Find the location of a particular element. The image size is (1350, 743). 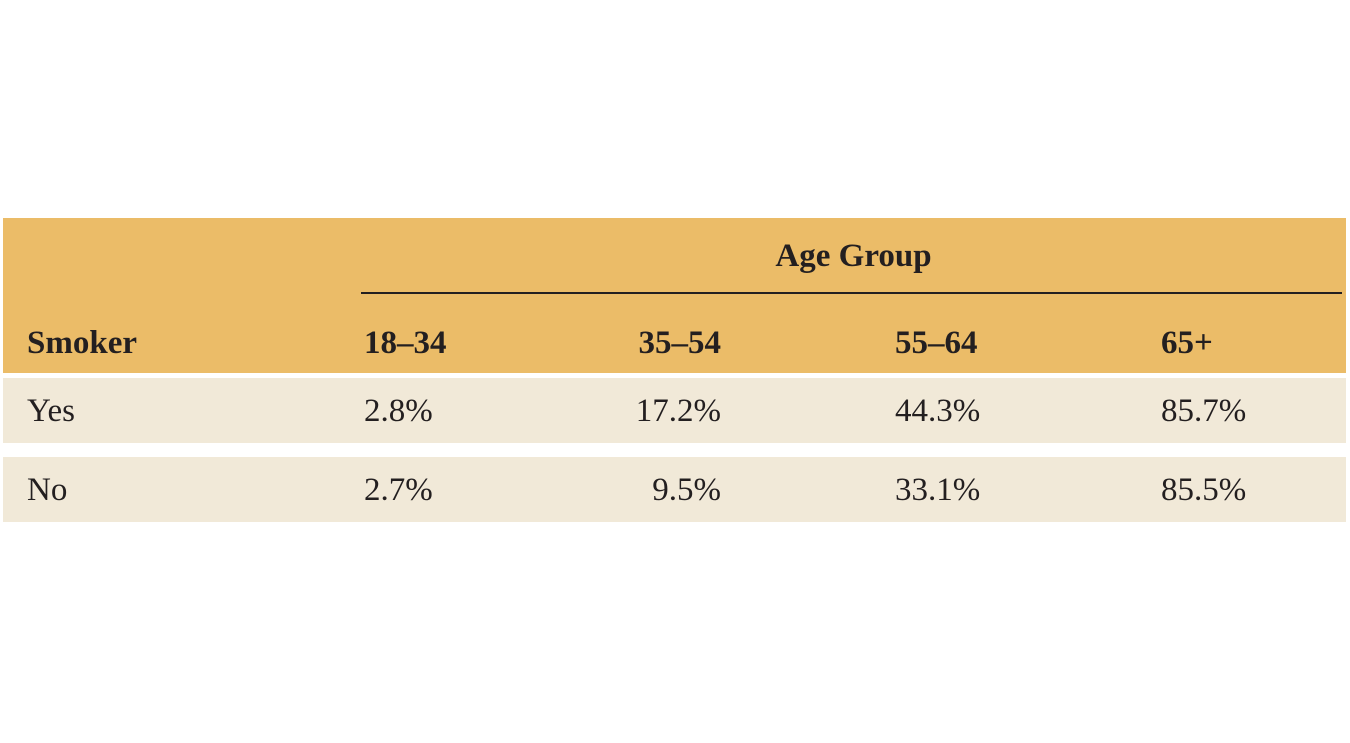

smoker-column-header: Smoker is located at coordinates (82, 343).